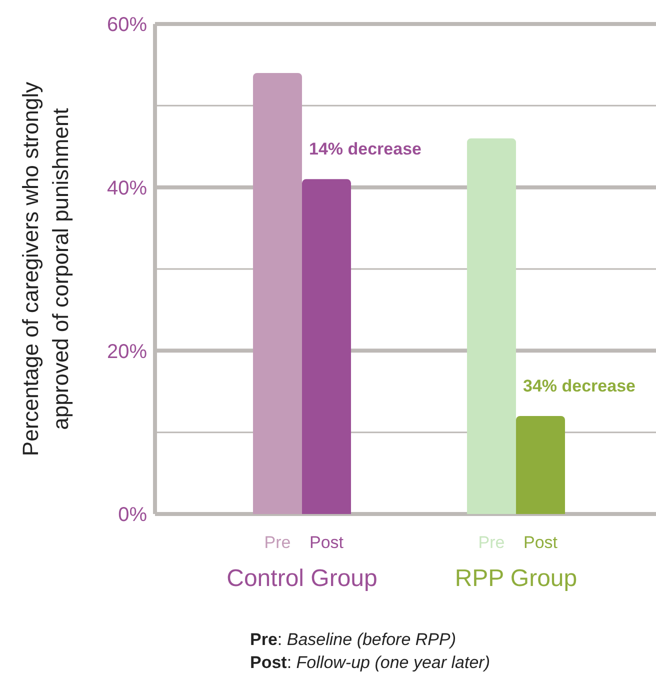 The height and width of the screenshot is (673, 656). I want to click on annotation: 14% decrease, so click(365, 149).